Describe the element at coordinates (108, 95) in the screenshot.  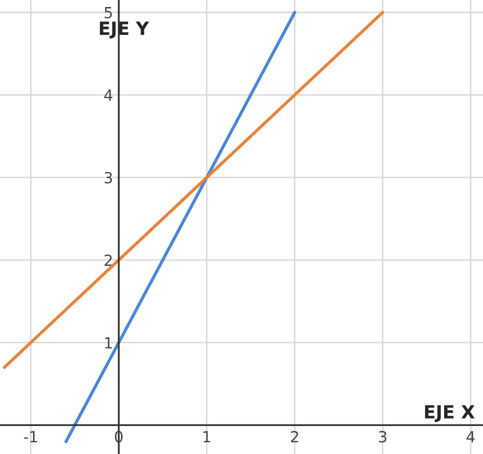
I see `y-tick-label: 4` at that location.